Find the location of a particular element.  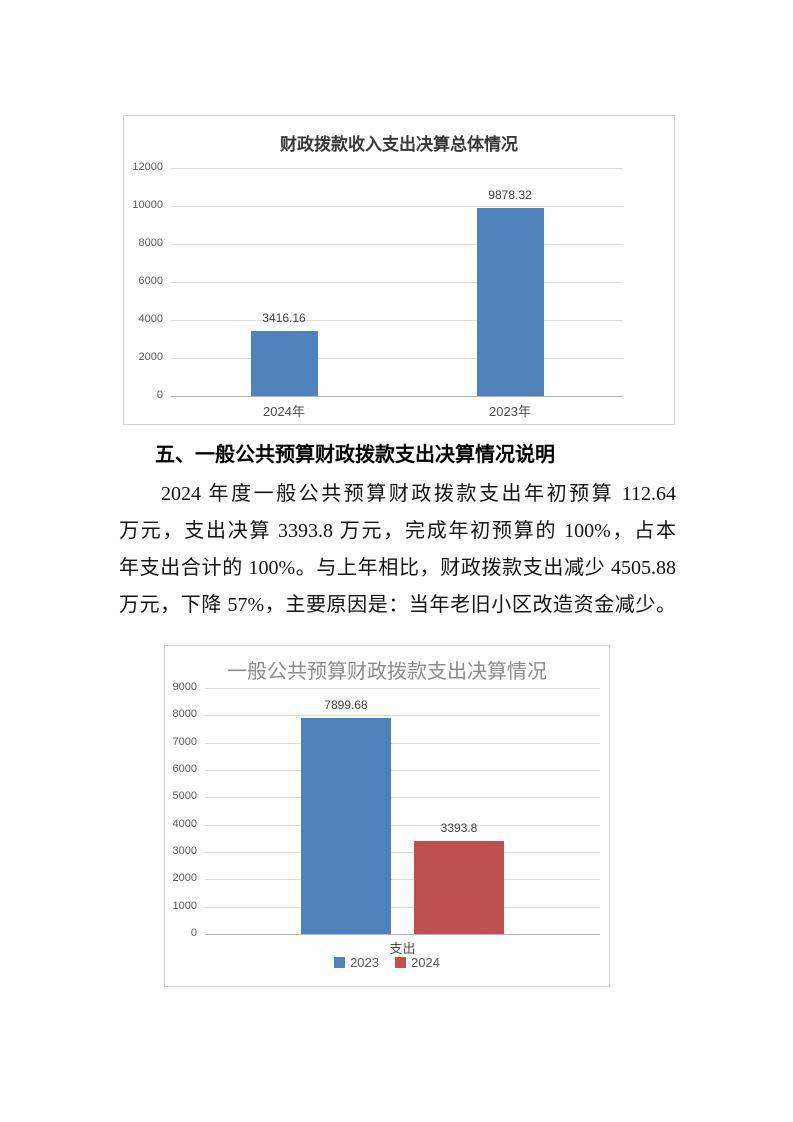

category-label: 2023年 is located at coordinates (510, 411).